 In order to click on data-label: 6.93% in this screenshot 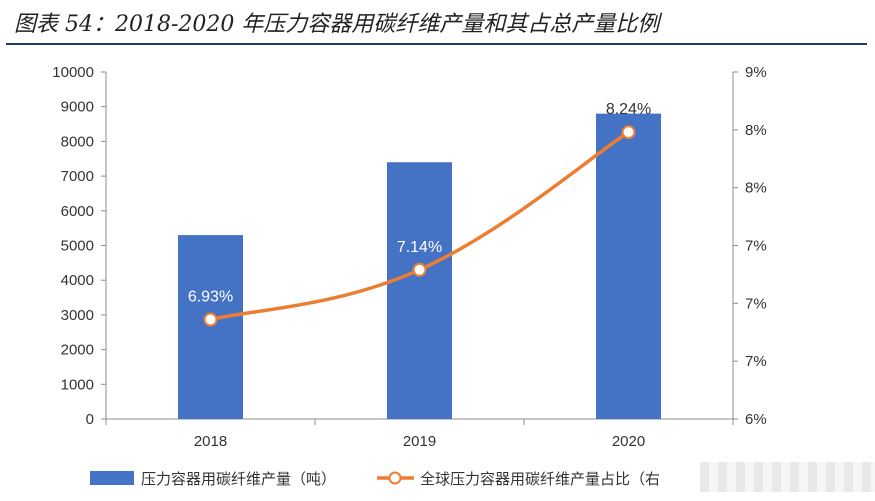, I will do `click(210, 297)`.